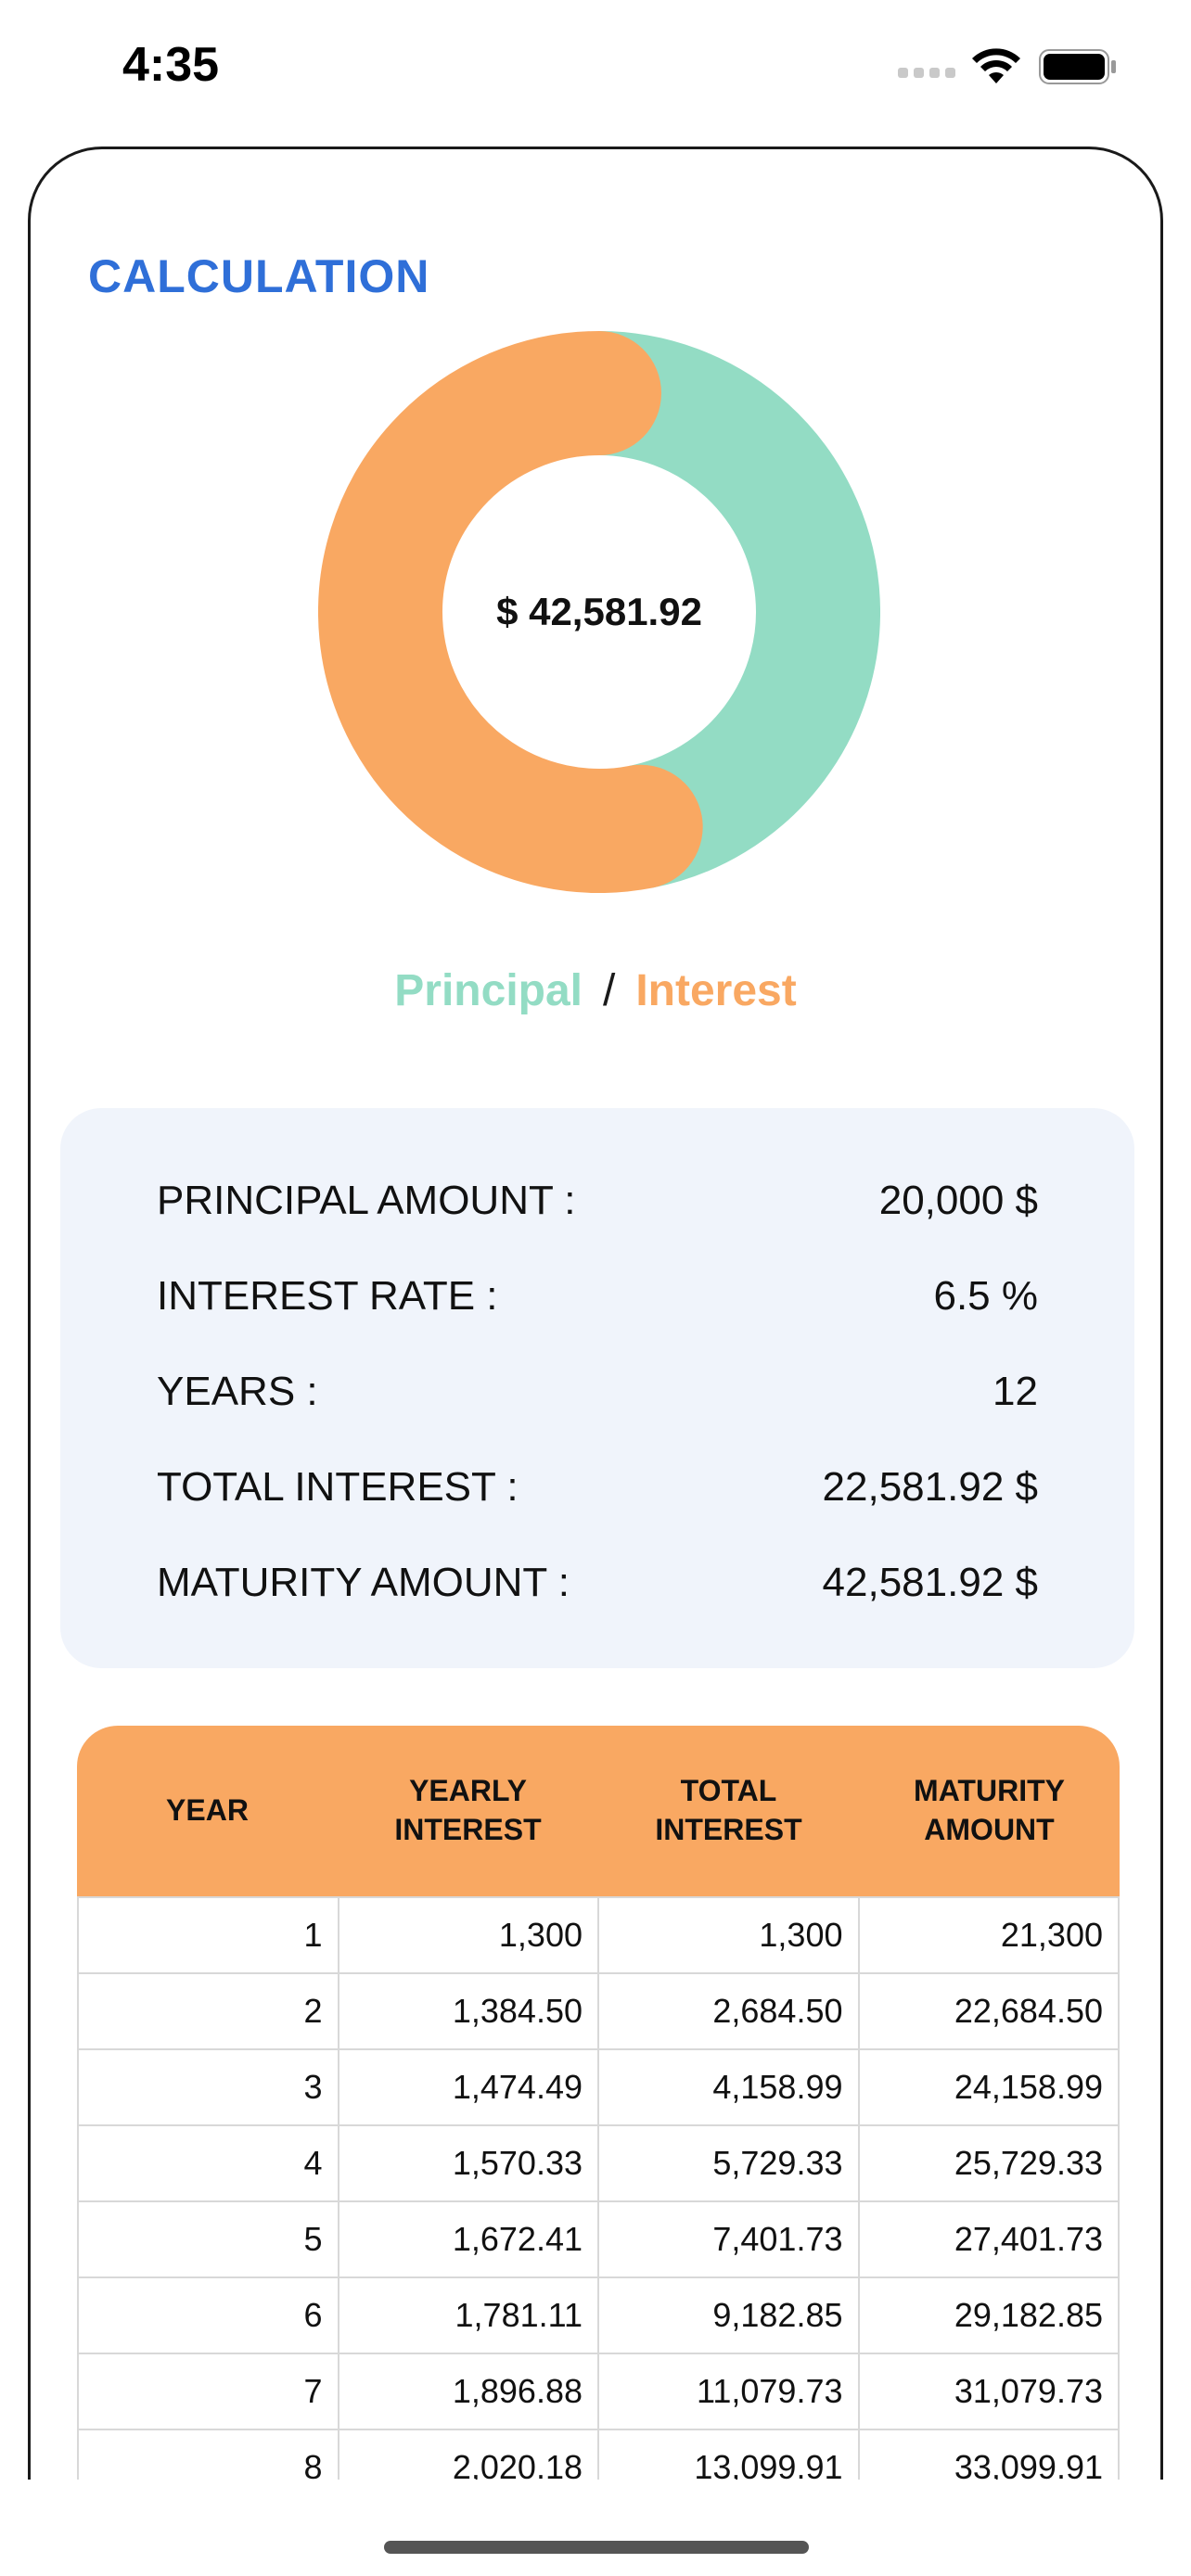 This screenshot has height=2576, width=1191. Describe the element at coordinates (595, 2528) in the screenshot. I see `bottom-area` at that location.